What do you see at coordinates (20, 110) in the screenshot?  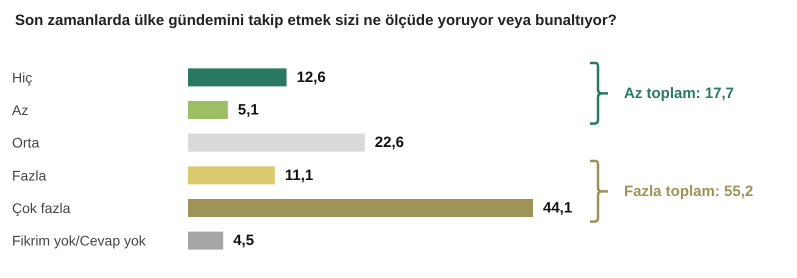 I see `y-tick-label: Az` at bounding box center [20, 110].